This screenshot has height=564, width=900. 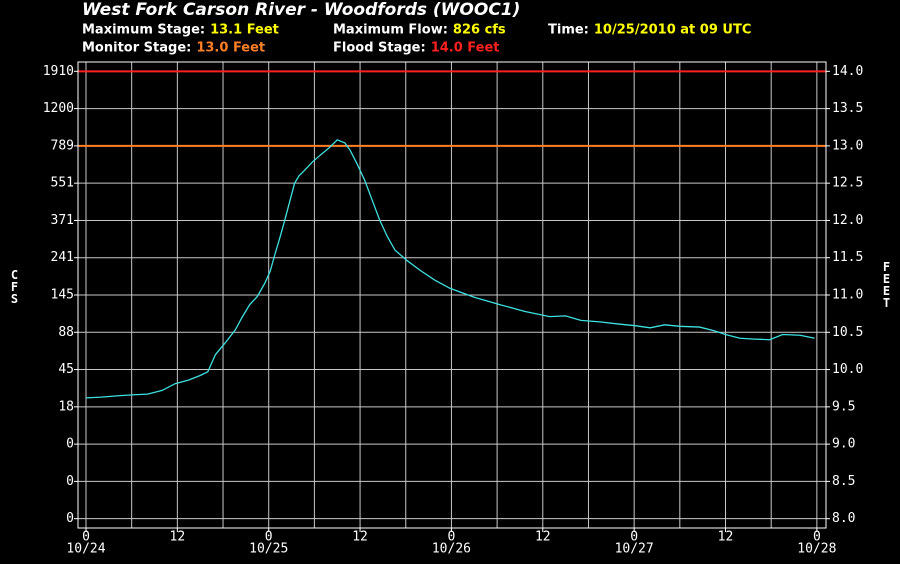 I want to click on header-label: Maximum Stage:, so click(x=143, y=30).